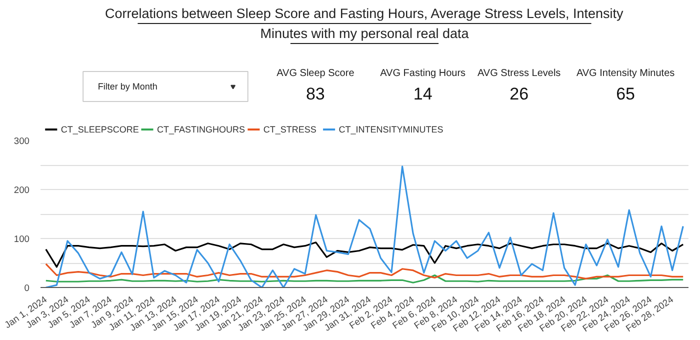 Image resolution: width=700 pixels, height=340 pixels. I want to click on text: 14, so click(422, 94).